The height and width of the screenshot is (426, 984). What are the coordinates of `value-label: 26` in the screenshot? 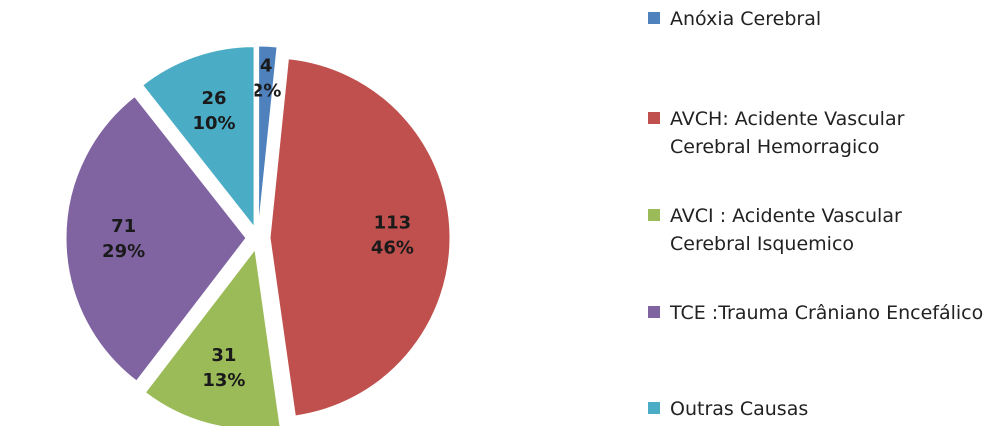 It's located at (213, 98).